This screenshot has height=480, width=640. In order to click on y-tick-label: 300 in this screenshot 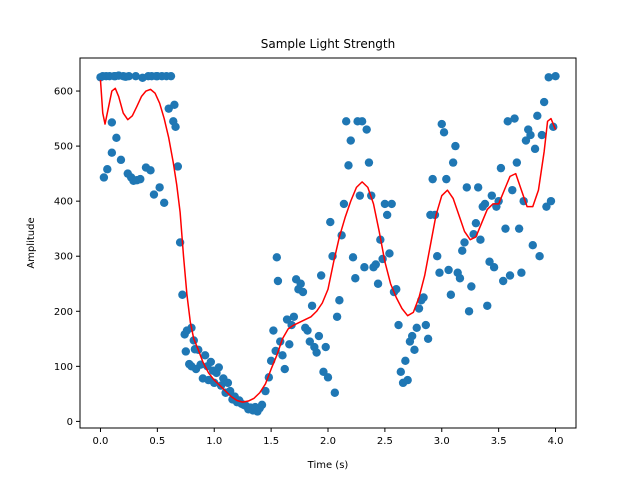, I will do `click(63, 257)`.